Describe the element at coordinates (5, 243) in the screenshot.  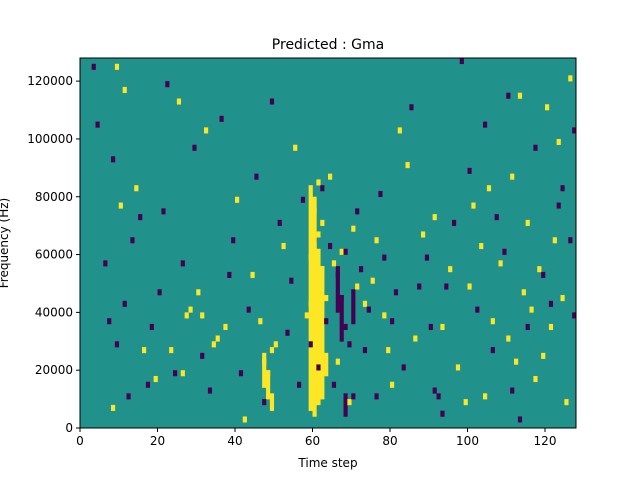
I see `y-axis-label: Frequency (Hz)` at that location.